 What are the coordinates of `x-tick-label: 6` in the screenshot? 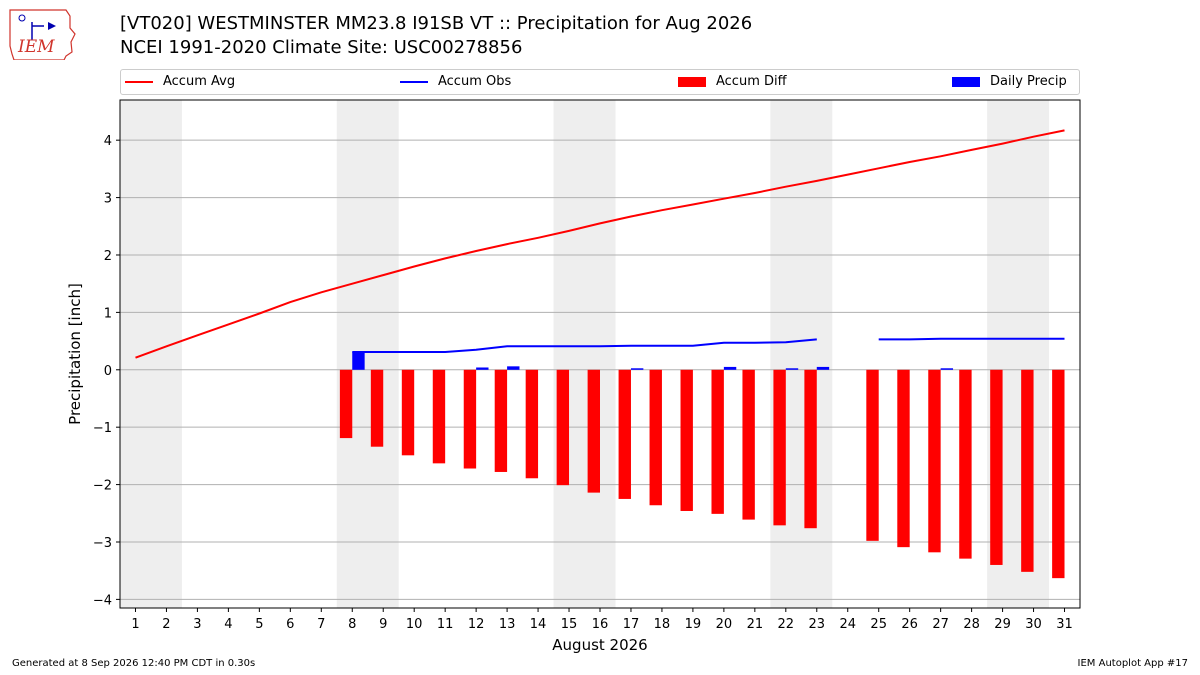 It's located at (290, 624).